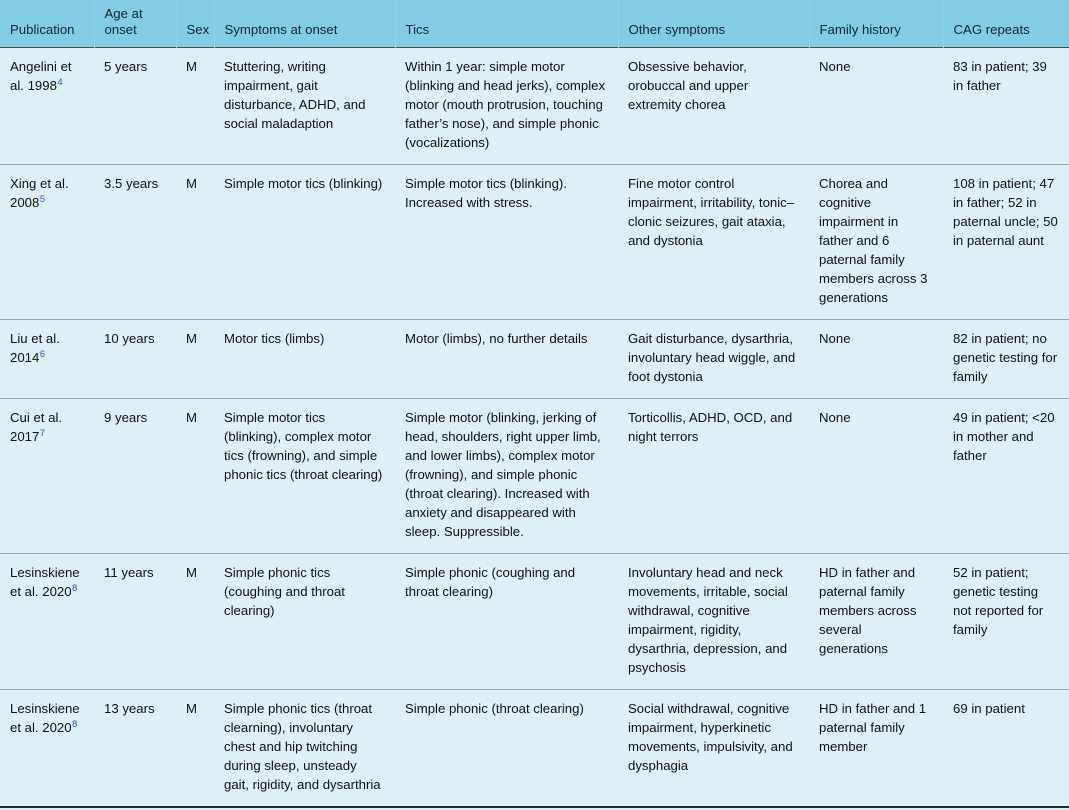  Describe the element at coordinates (506, 359) in the screenshot. I see `cell-tics: Motor (limbs), no further details` at that location.